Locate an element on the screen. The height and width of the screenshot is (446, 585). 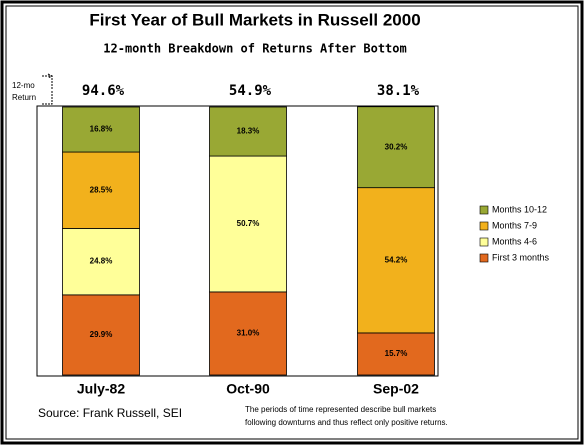
data-label: 50.7% is located at coordinates (248, 223).